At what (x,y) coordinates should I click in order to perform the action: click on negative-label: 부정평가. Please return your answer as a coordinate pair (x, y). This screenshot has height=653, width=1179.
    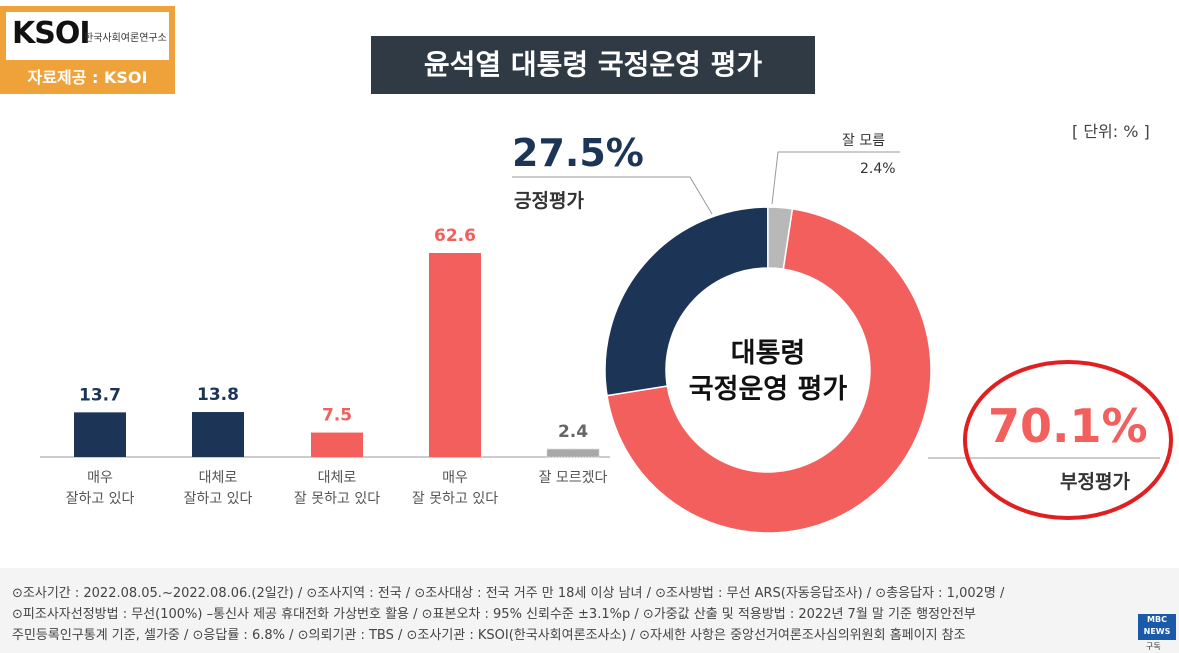
    Looking at the image, I should click on (1095, 482).